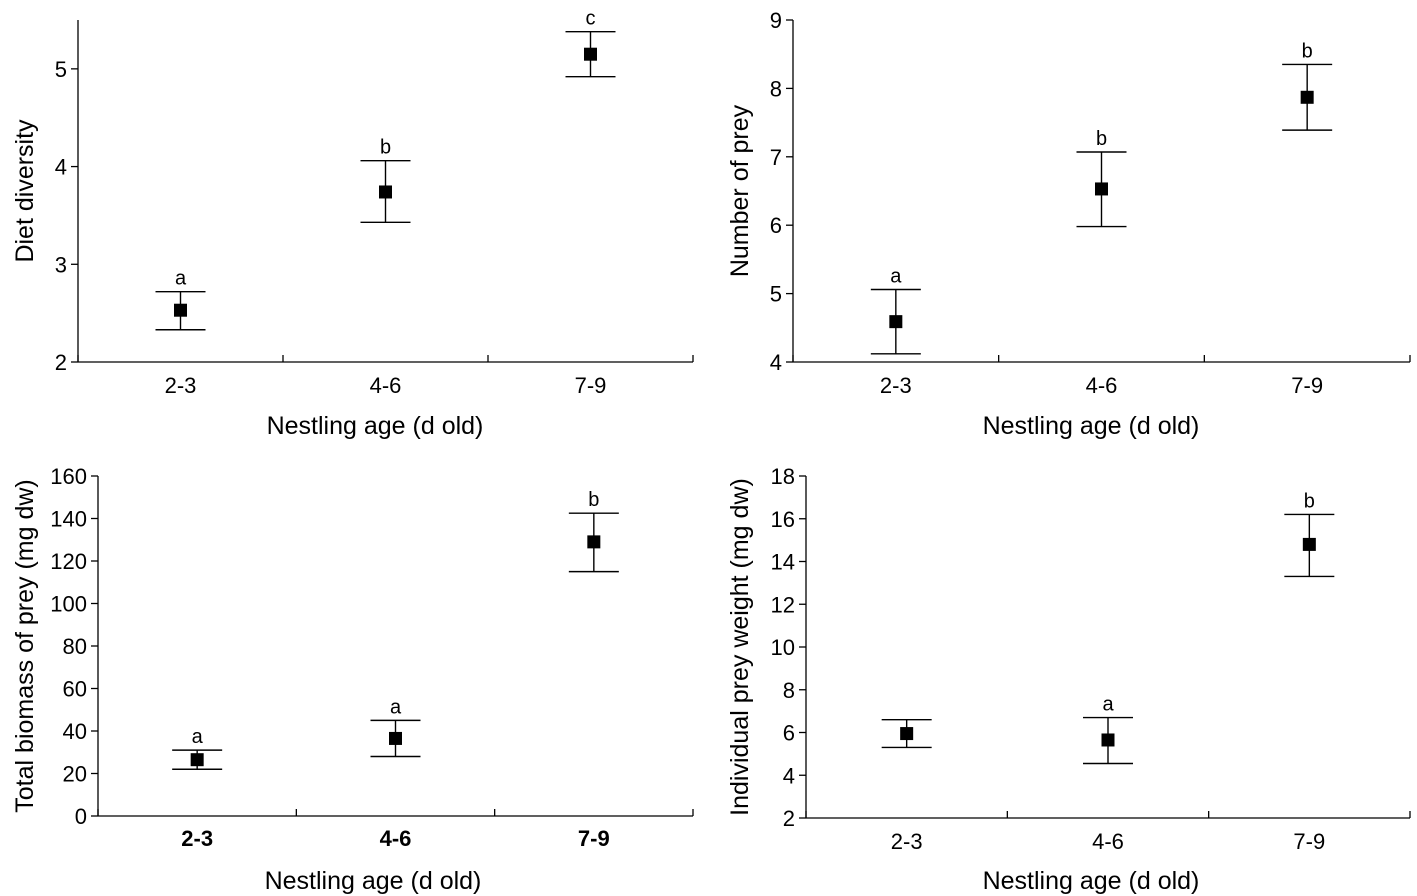 Image resolution: width=1417 pixels, height=896 pixels. What do you see at coordinates (1091, 881) in the screenshot?
I see `individual-prey-weight-x-axis-title: Nestling age (d old)` at bounding box center [1091, 881].